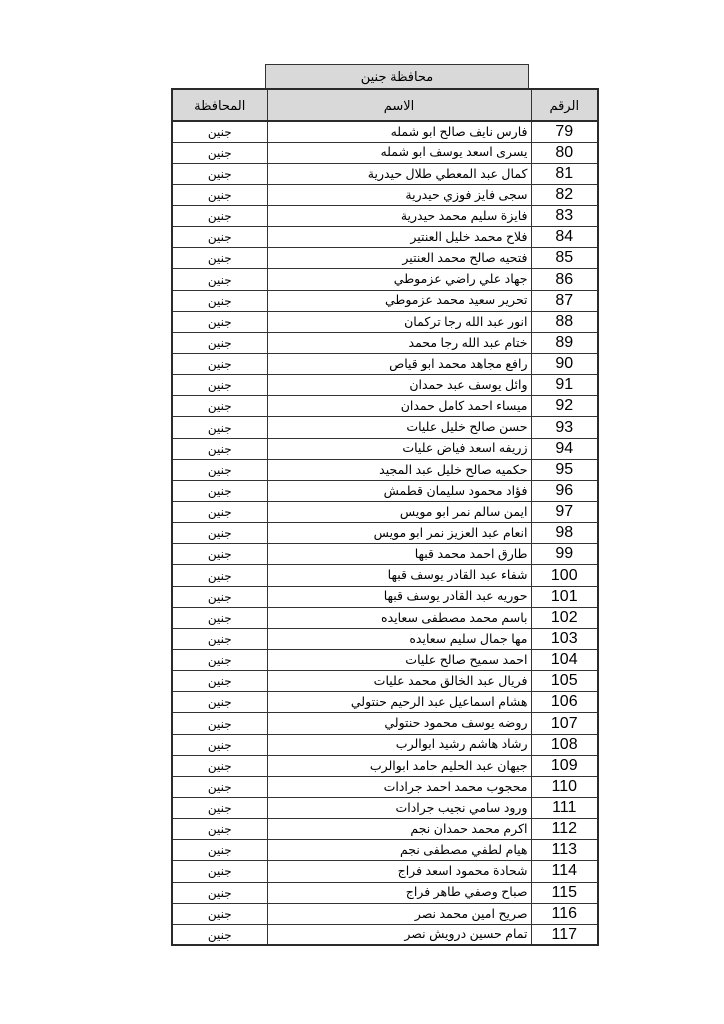 The width and height of the screenshot is (724, 1024). Describe the element at coordinates (399, 850) in the screenshot. I see `row-name-cell: هيام لطفي مصطفى نجم` at that location.